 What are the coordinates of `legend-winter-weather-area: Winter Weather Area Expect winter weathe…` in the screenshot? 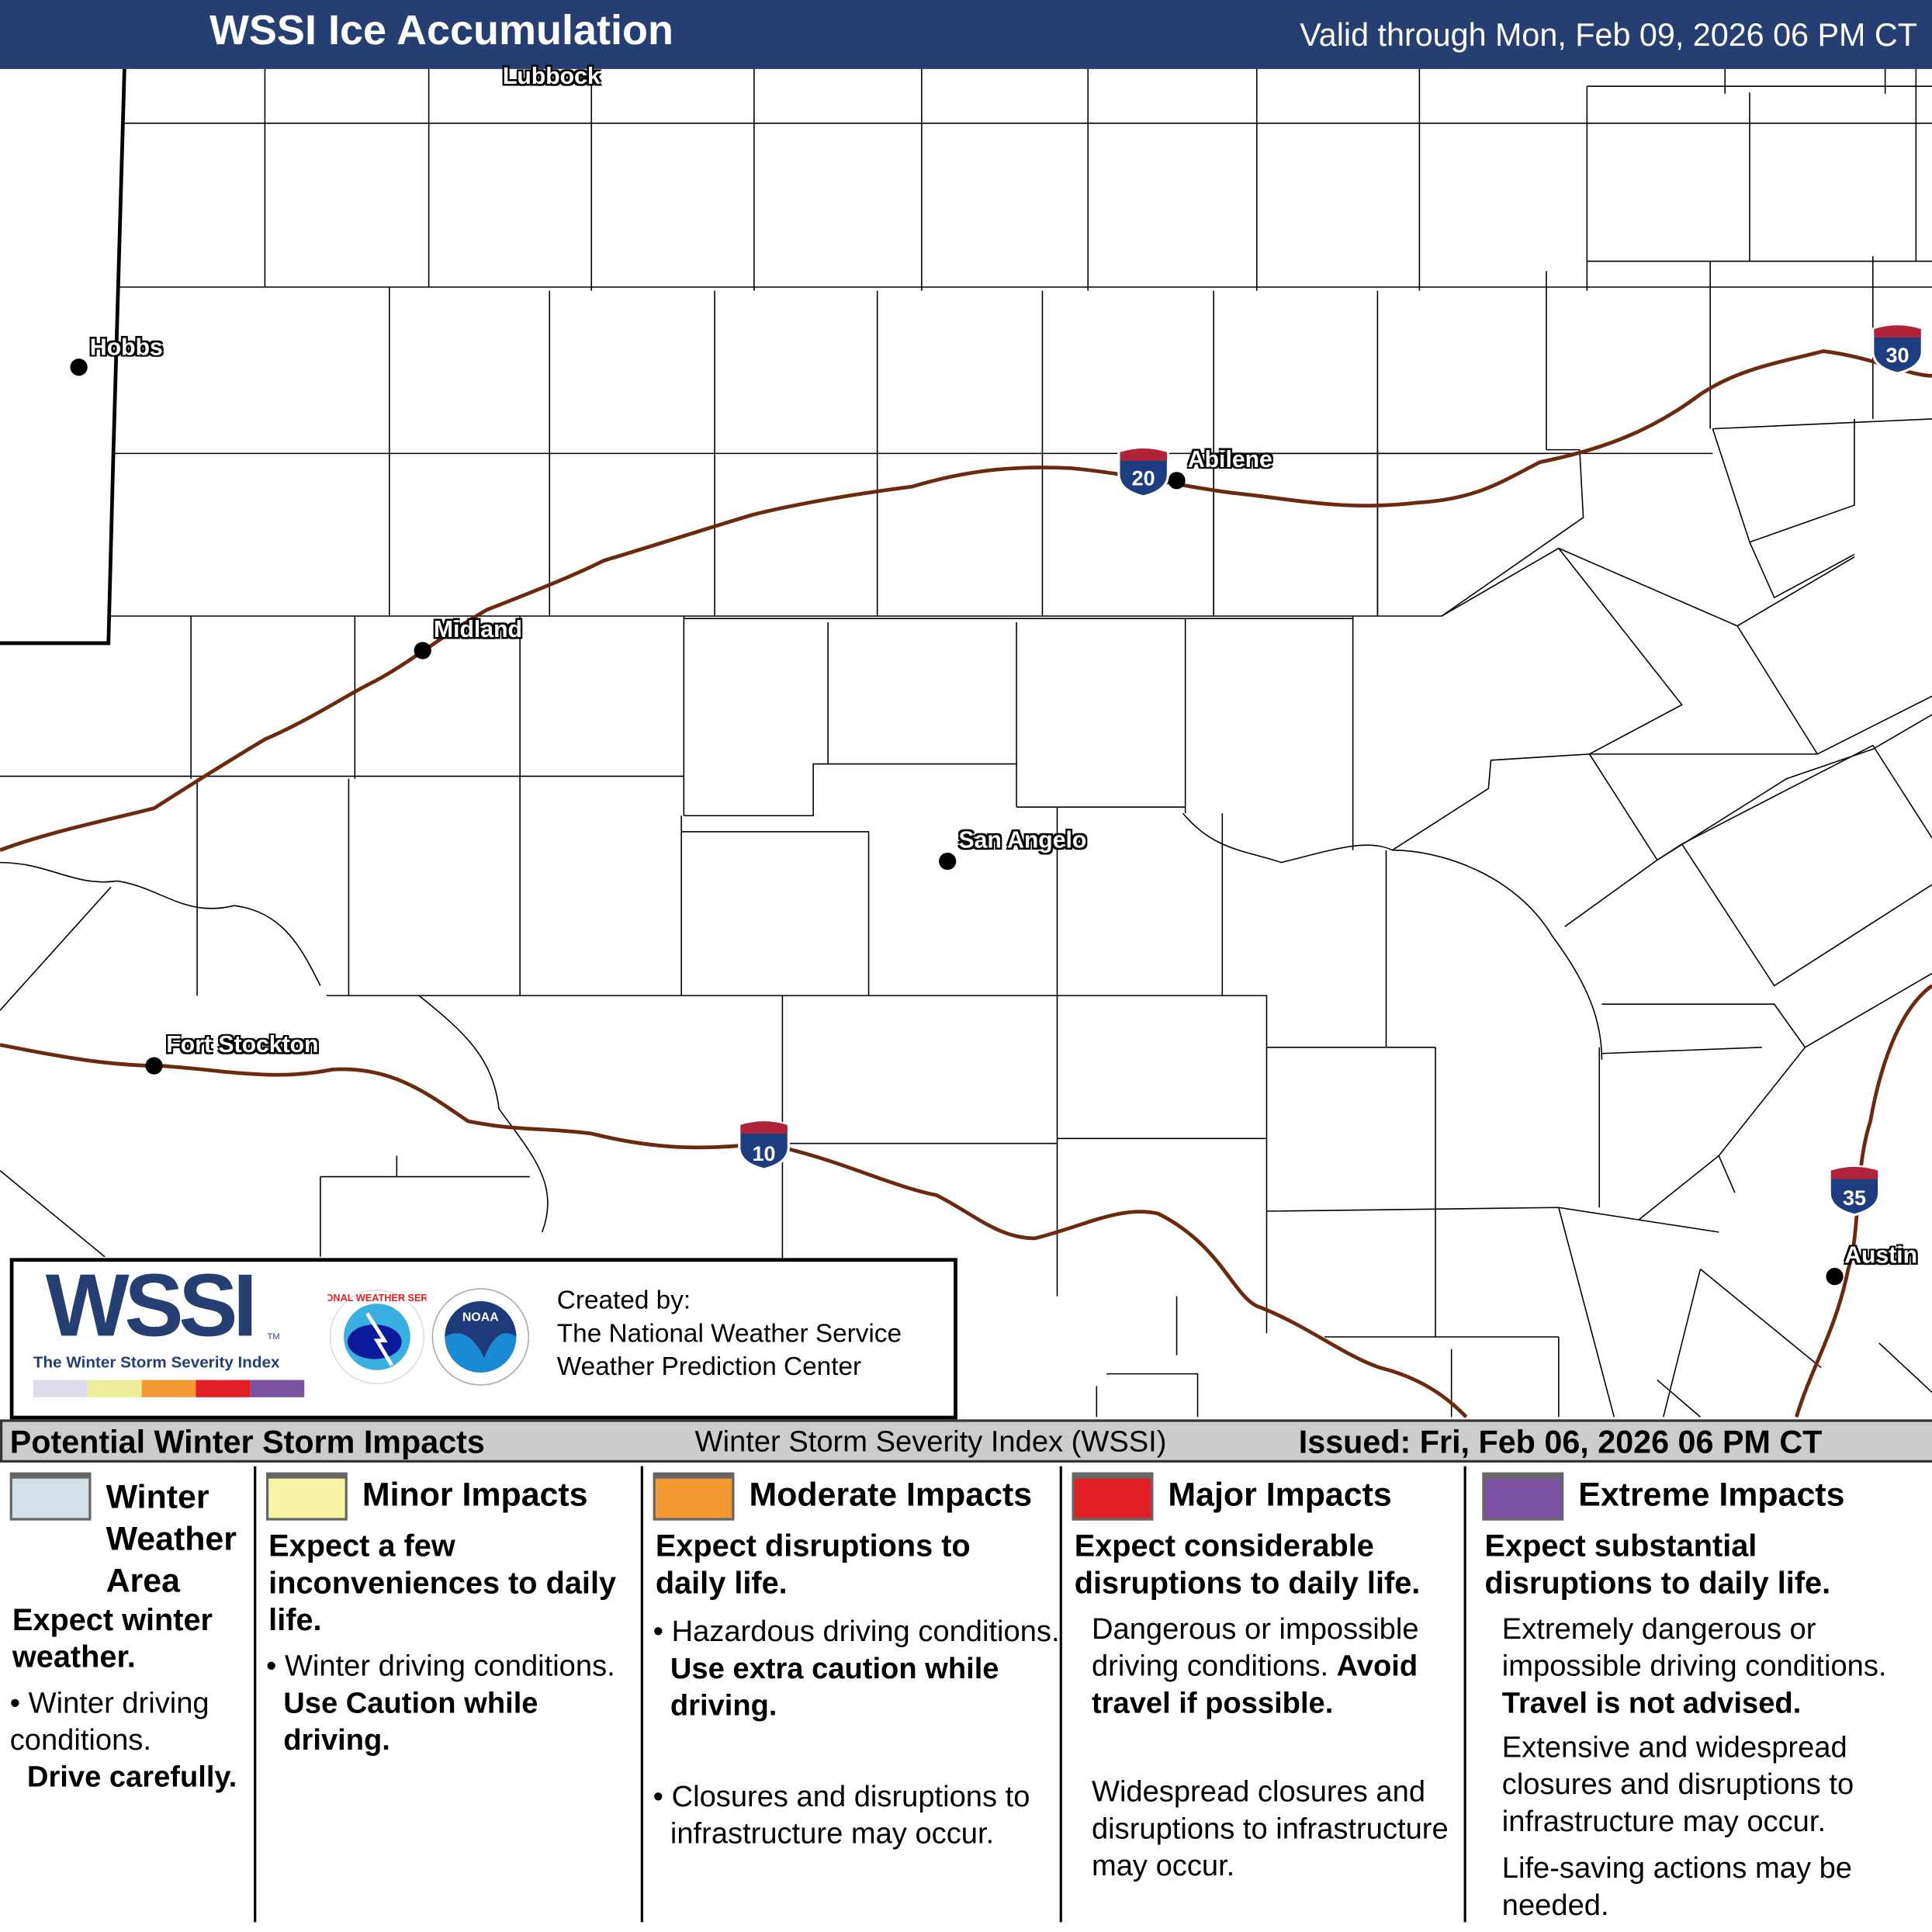 It's located at (131, 1695).